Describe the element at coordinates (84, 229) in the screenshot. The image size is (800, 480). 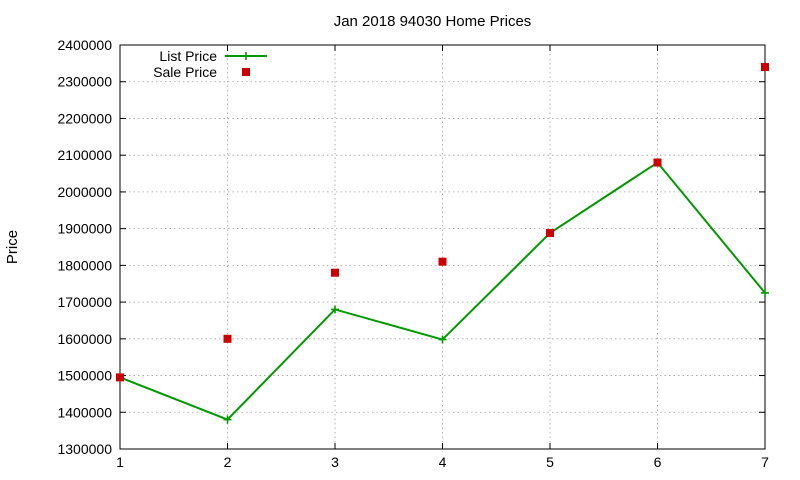
I see `y-tick-label: 1900000` at that location.